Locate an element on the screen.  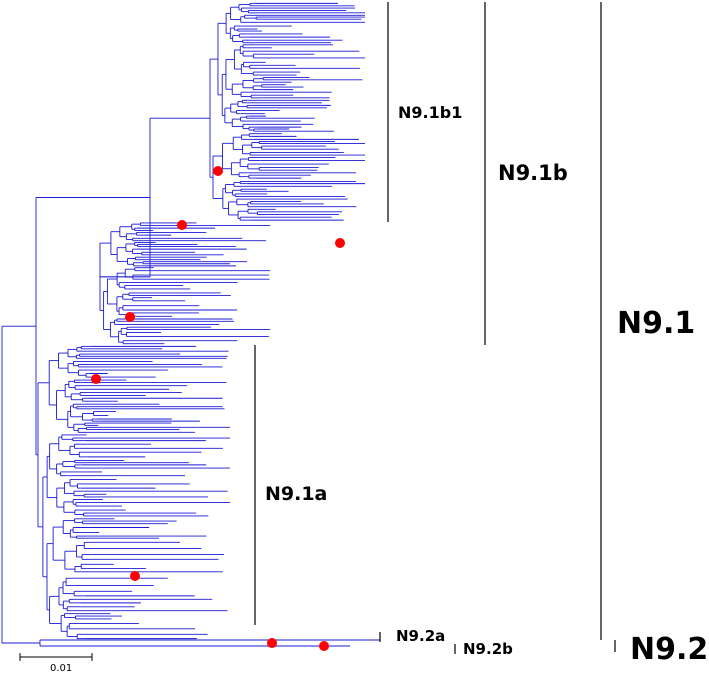
label-n91: N9.1 is located at coordinates (656, 323).